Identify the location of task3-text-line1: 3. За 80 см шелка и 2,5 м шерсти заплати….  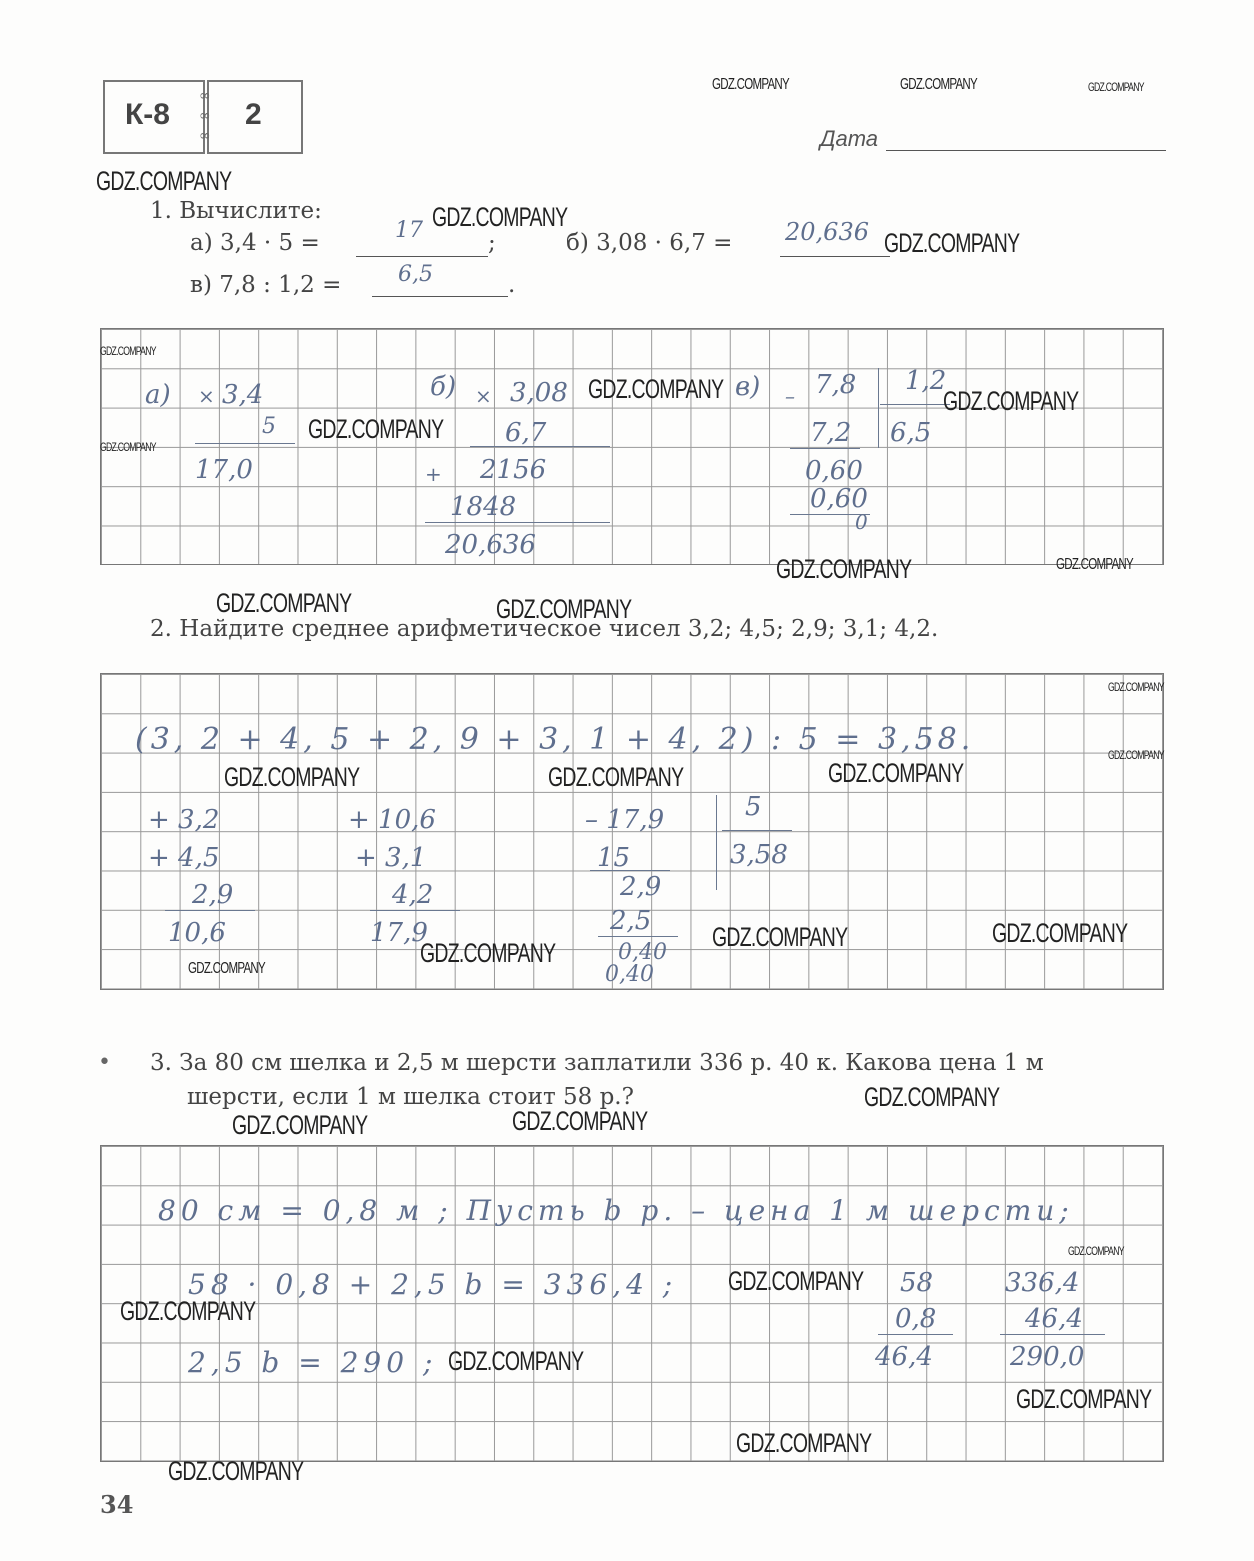
(597, 1063).